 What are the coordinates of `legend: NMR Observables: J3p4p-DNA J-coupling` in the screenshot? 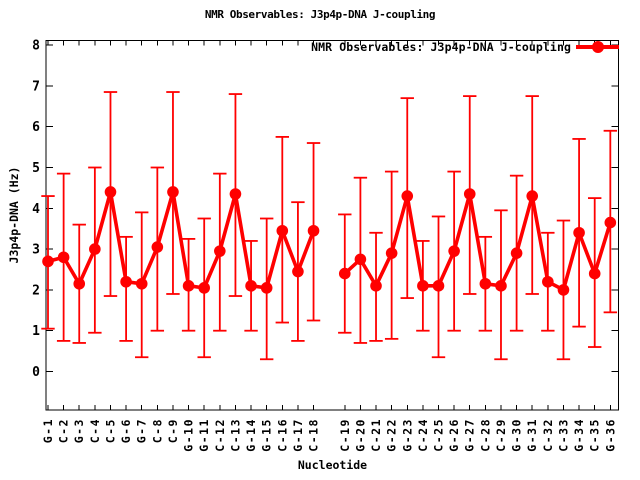 It's located at (465, 47).